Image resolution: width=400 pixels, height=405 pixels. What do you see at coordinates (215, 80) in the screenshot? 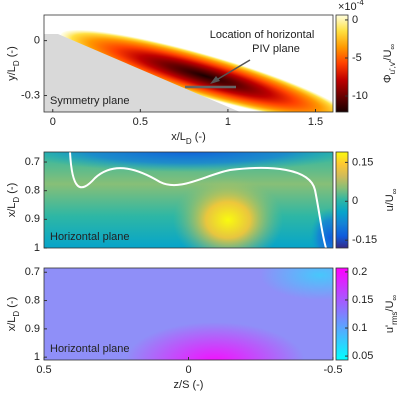
I see `arrow-head` at bounding box center [215, 80].